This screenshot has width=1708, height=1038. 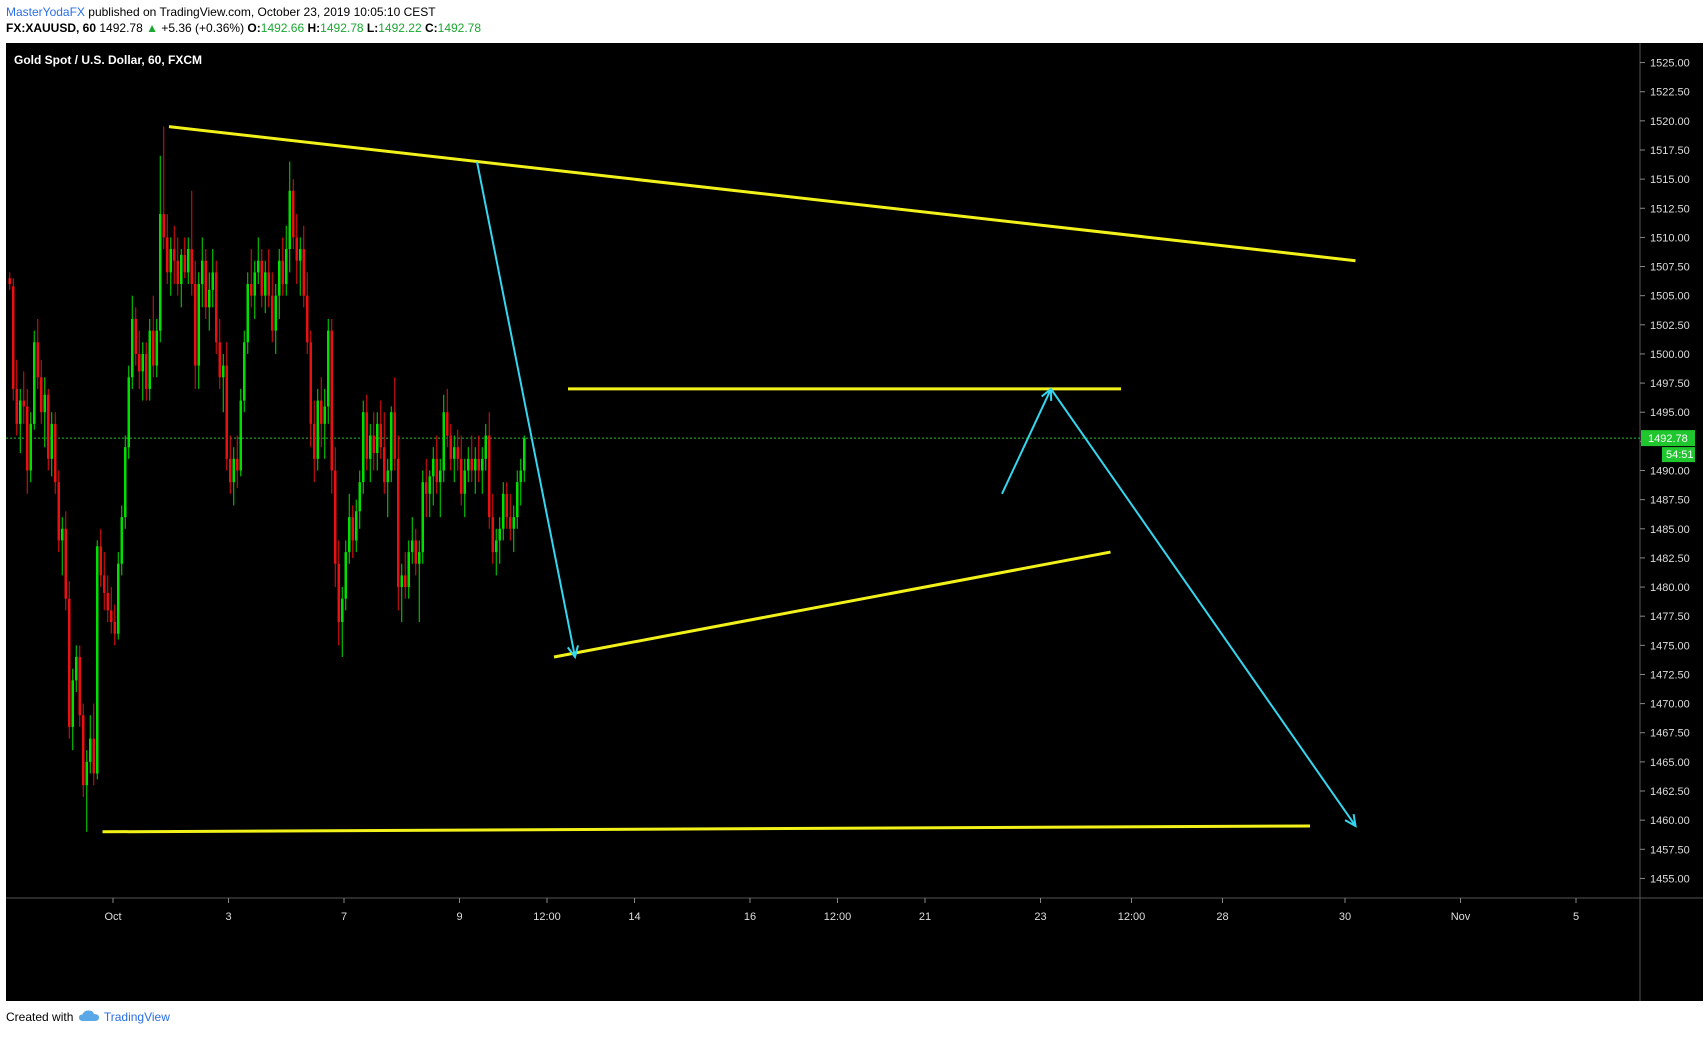 What do you see at coordinates (314, 28) in the screenshot?
I see `high-label: H:` at bounding box center [314, 28].